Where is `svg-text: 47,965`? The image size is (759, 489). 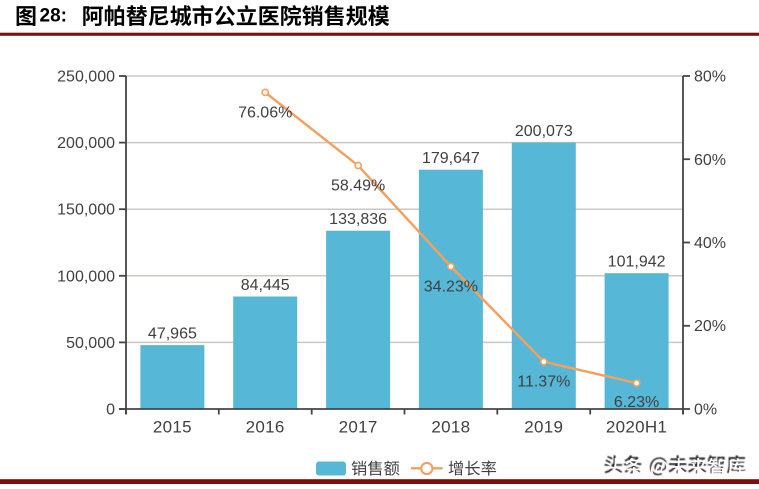
svg-text: 47,965 is located at coordinates (172, 334).